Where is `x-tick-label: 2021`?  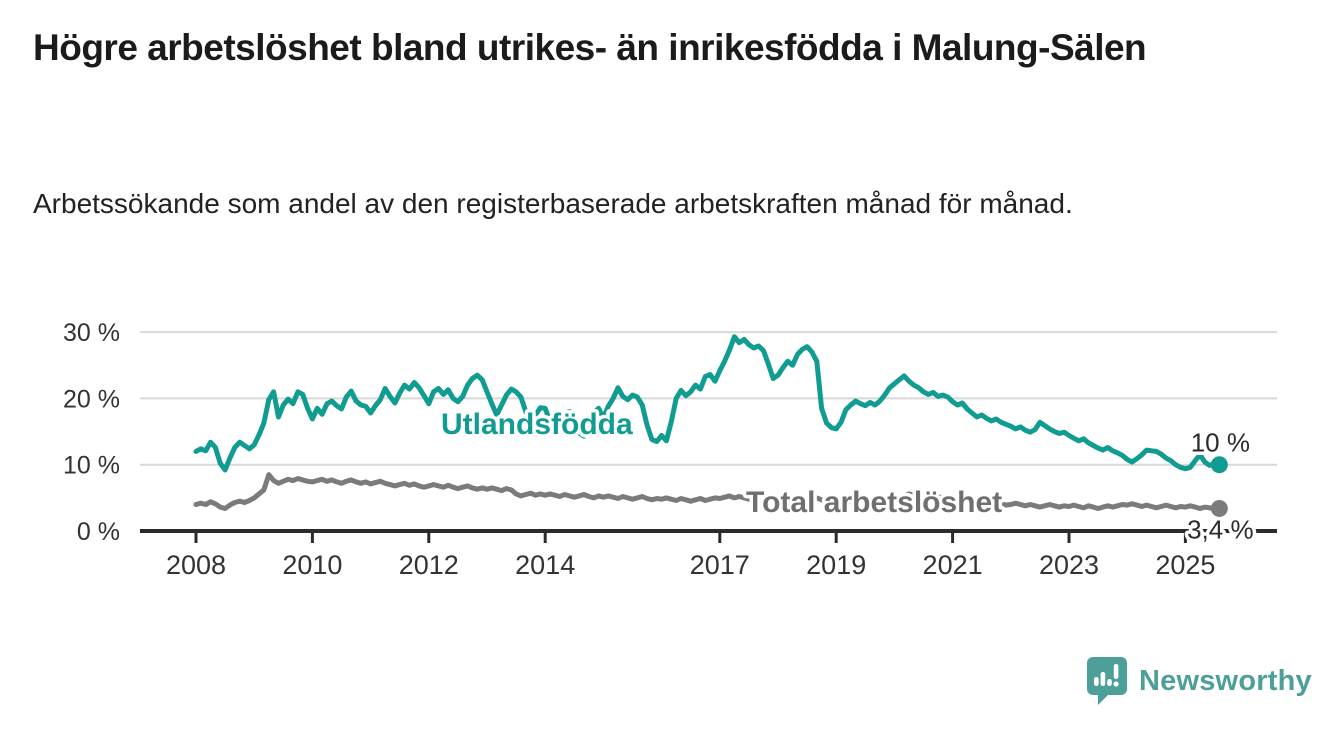
x-tick-label: 2021 is located at coordinates (953, 565).